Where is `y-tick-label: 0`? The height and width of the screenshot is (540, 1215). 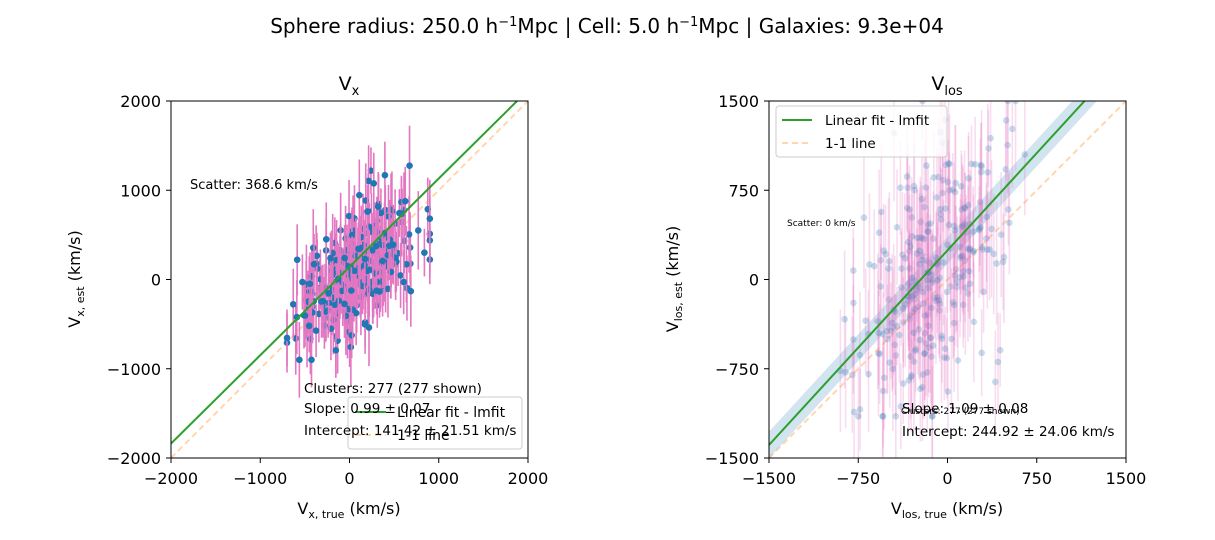
y-tick-label: 0 is located at coordinates (754, 280).